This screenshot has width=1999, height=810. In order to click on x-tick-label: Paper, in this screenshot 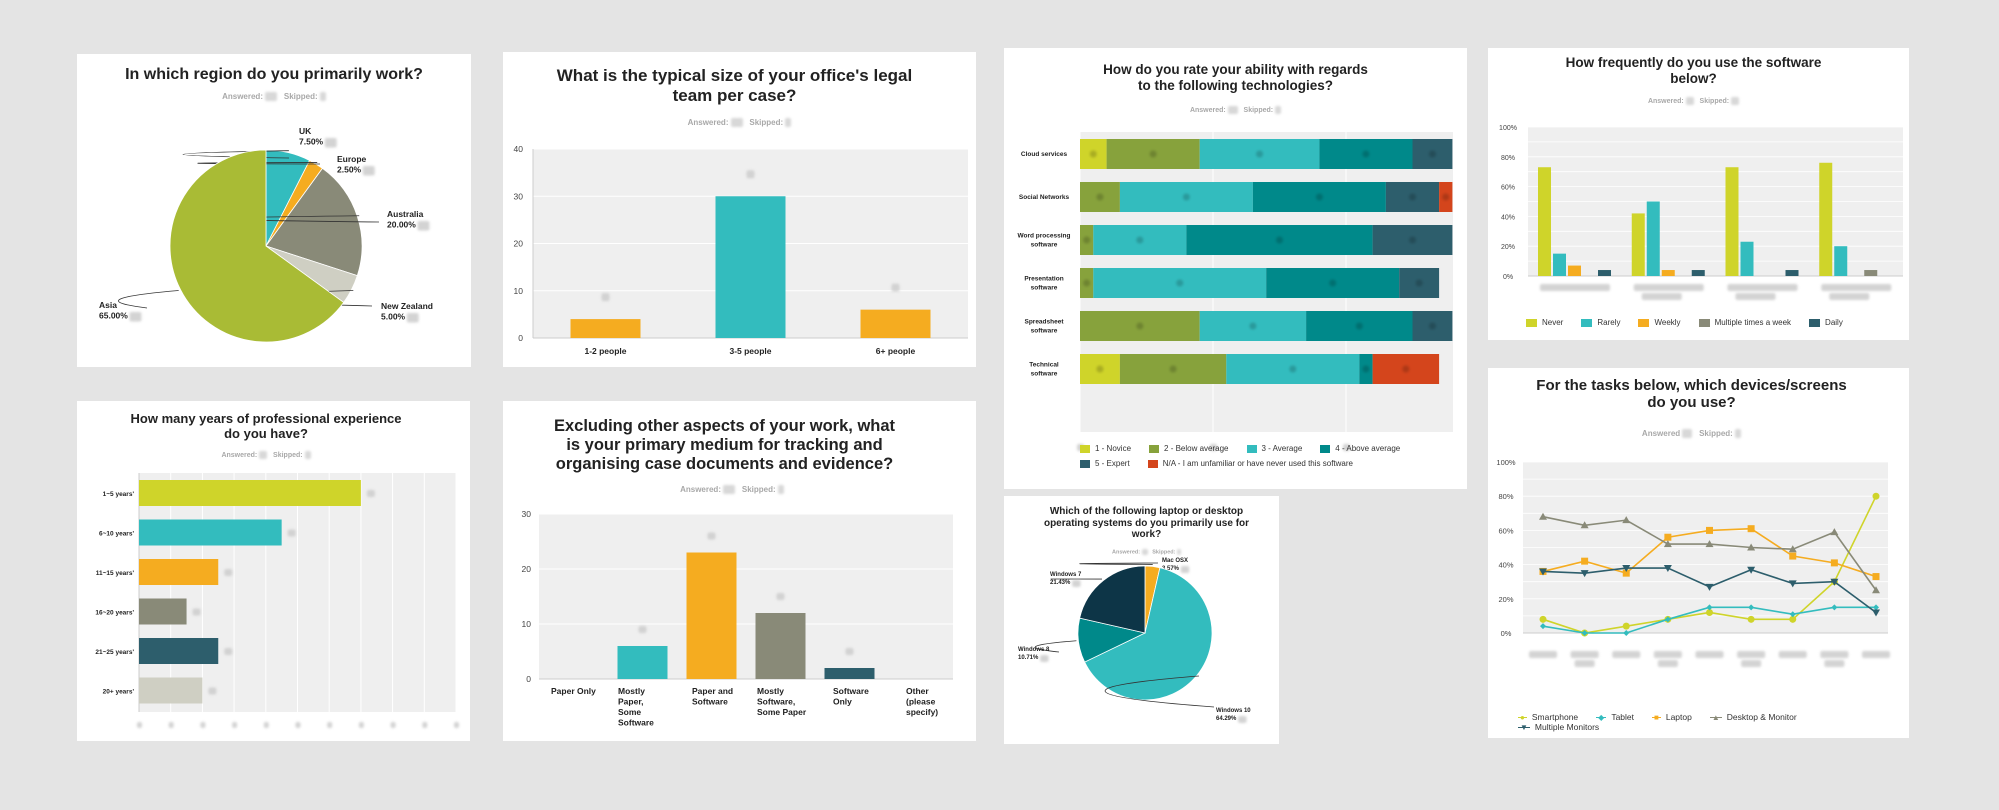, I will do `click(631, 702)`.